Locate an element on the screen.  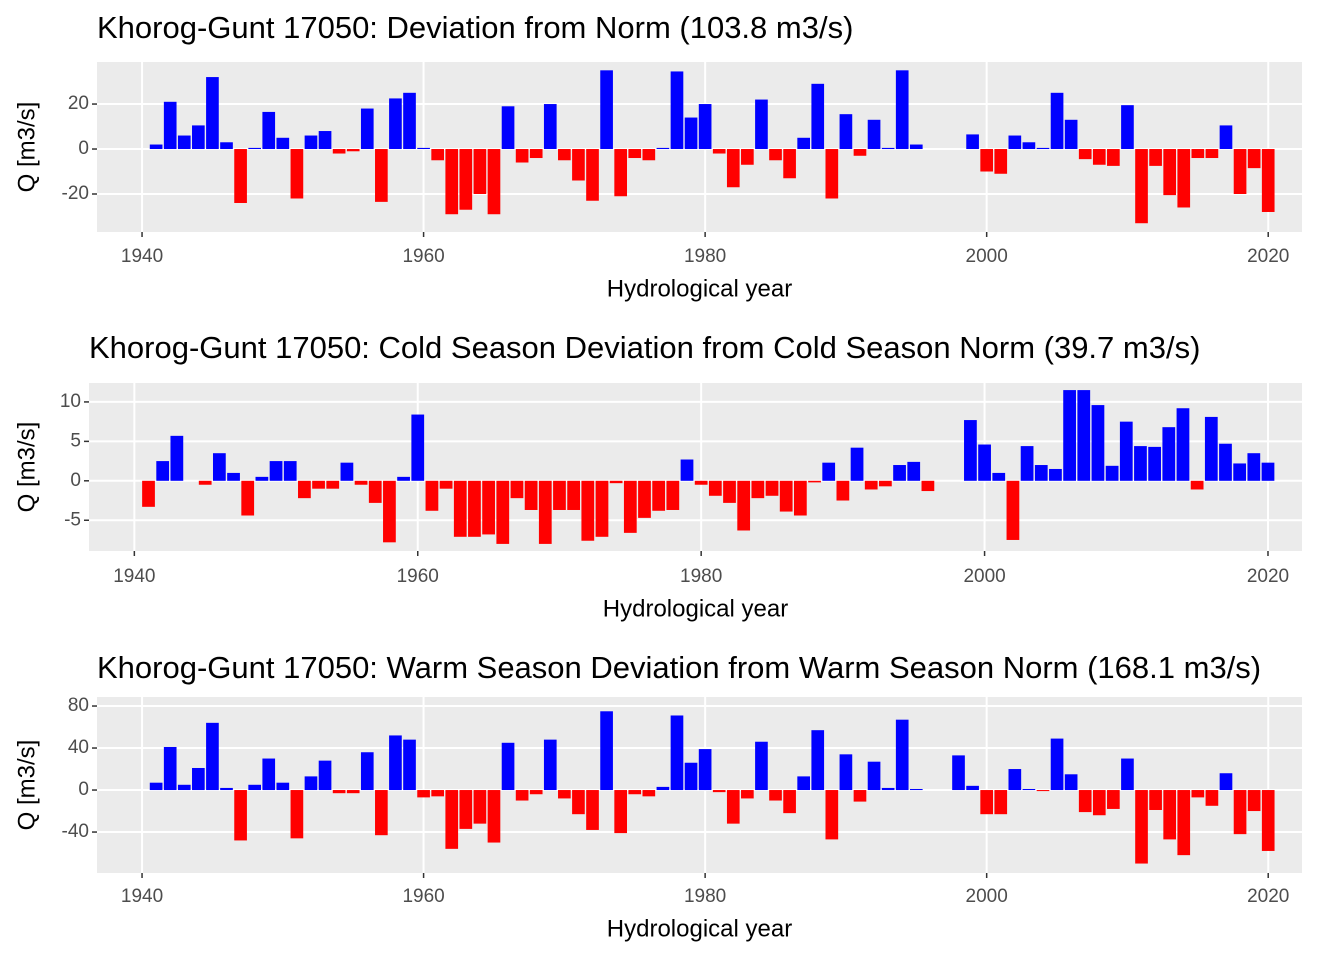
x-tick-label: 1980 is located at coordinates (701, 576).